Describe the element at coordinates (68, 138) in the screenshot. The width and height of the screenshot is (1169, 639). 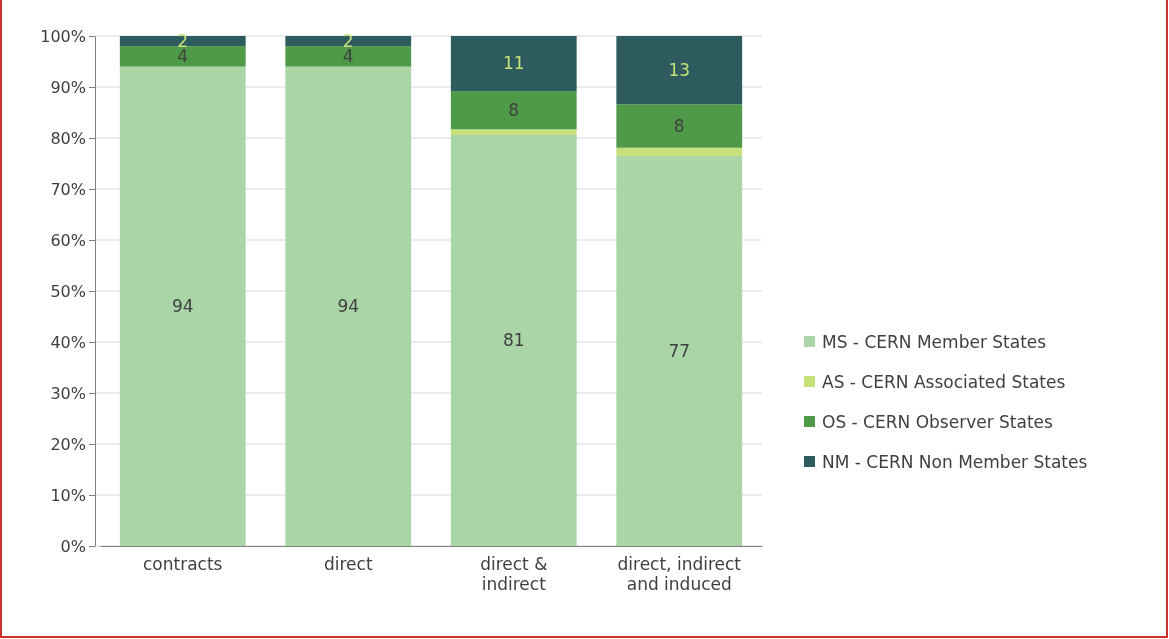
I see `y-tick-label: 80%` at that location.